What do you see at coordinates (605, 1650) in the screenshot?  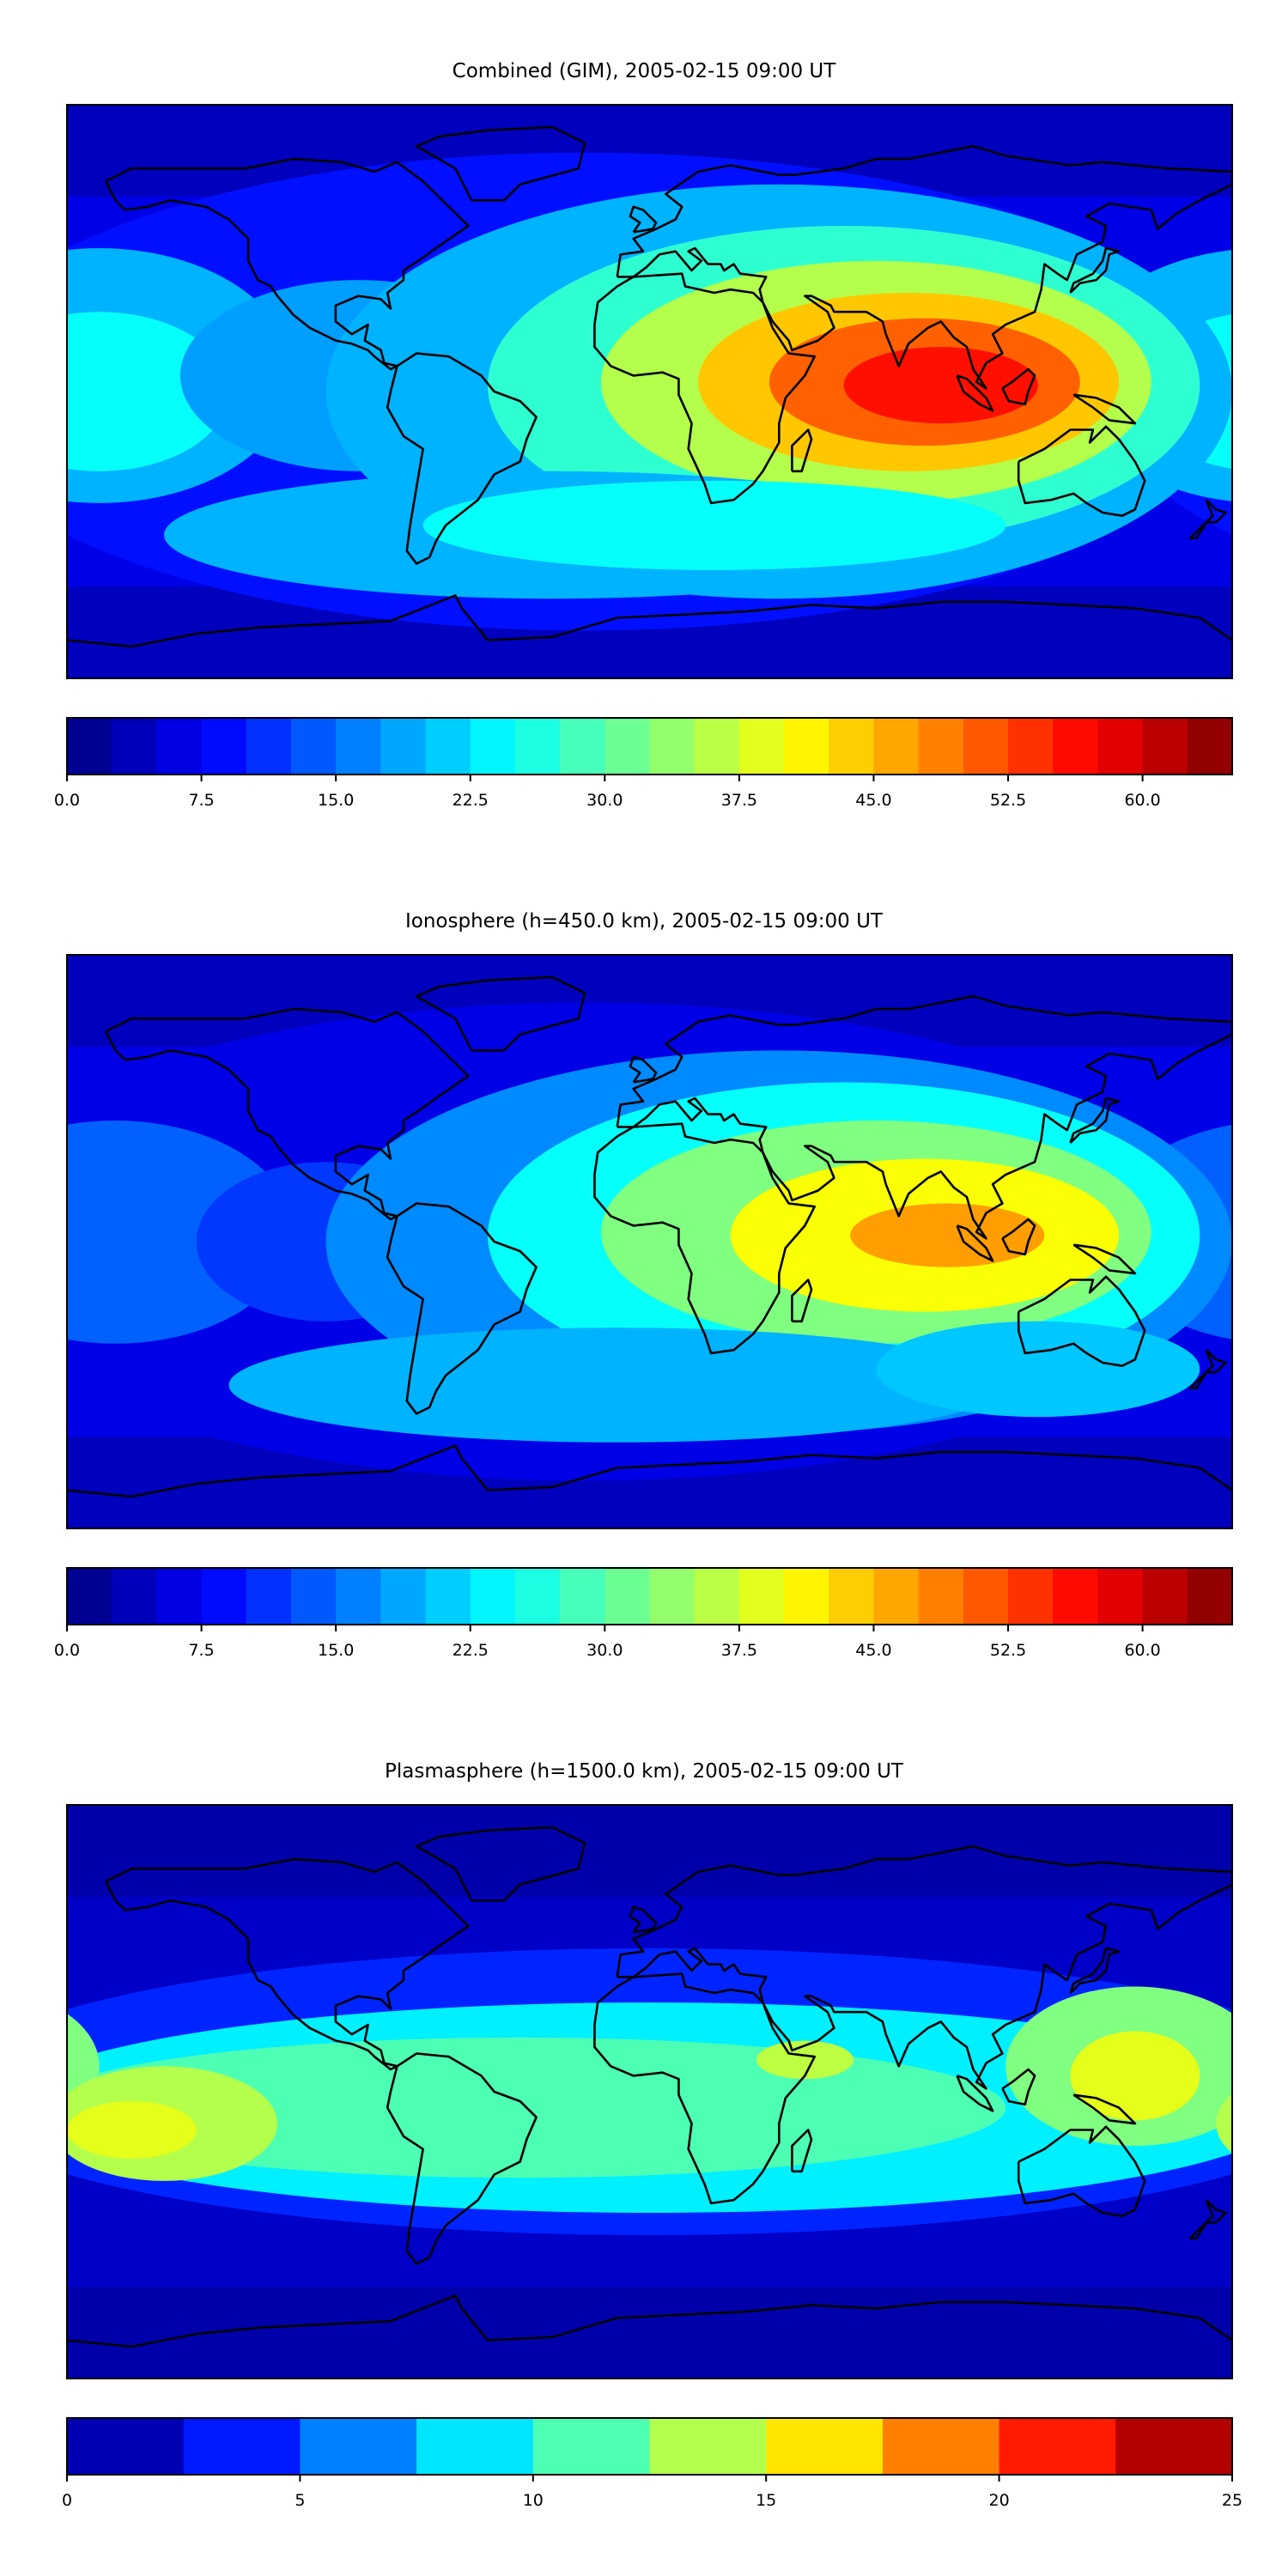 I see `colorbar-tick-label: 30.0` at bounding box center [605, 1650].